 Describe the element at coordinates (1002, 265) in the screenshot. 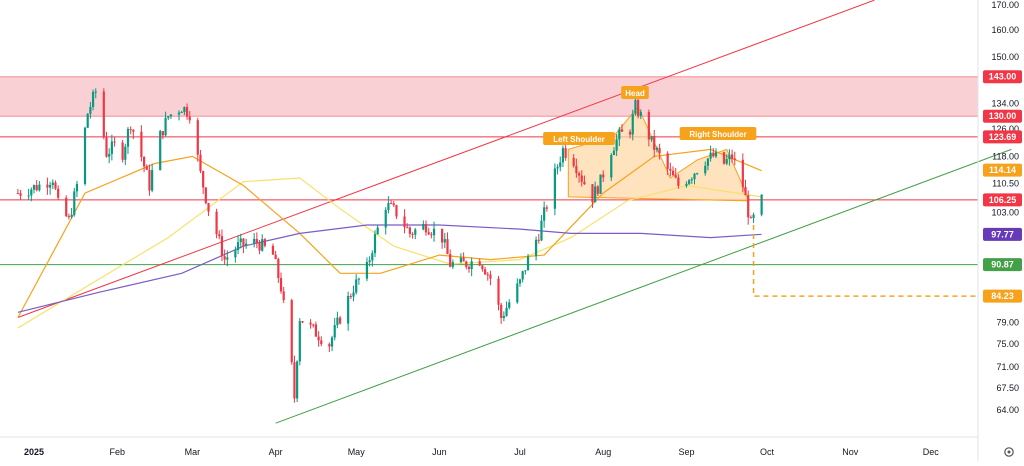

I see `price-badge-text: 90.87` at that location.